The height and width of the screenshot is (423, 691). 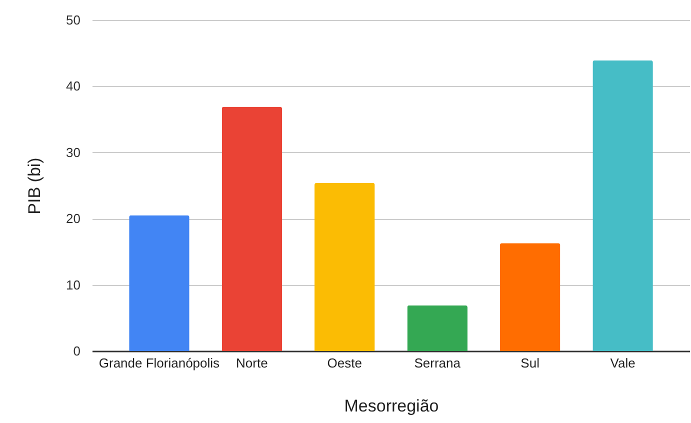 I want to click on x-tick-label: Norte, so click(x=252, y=363).